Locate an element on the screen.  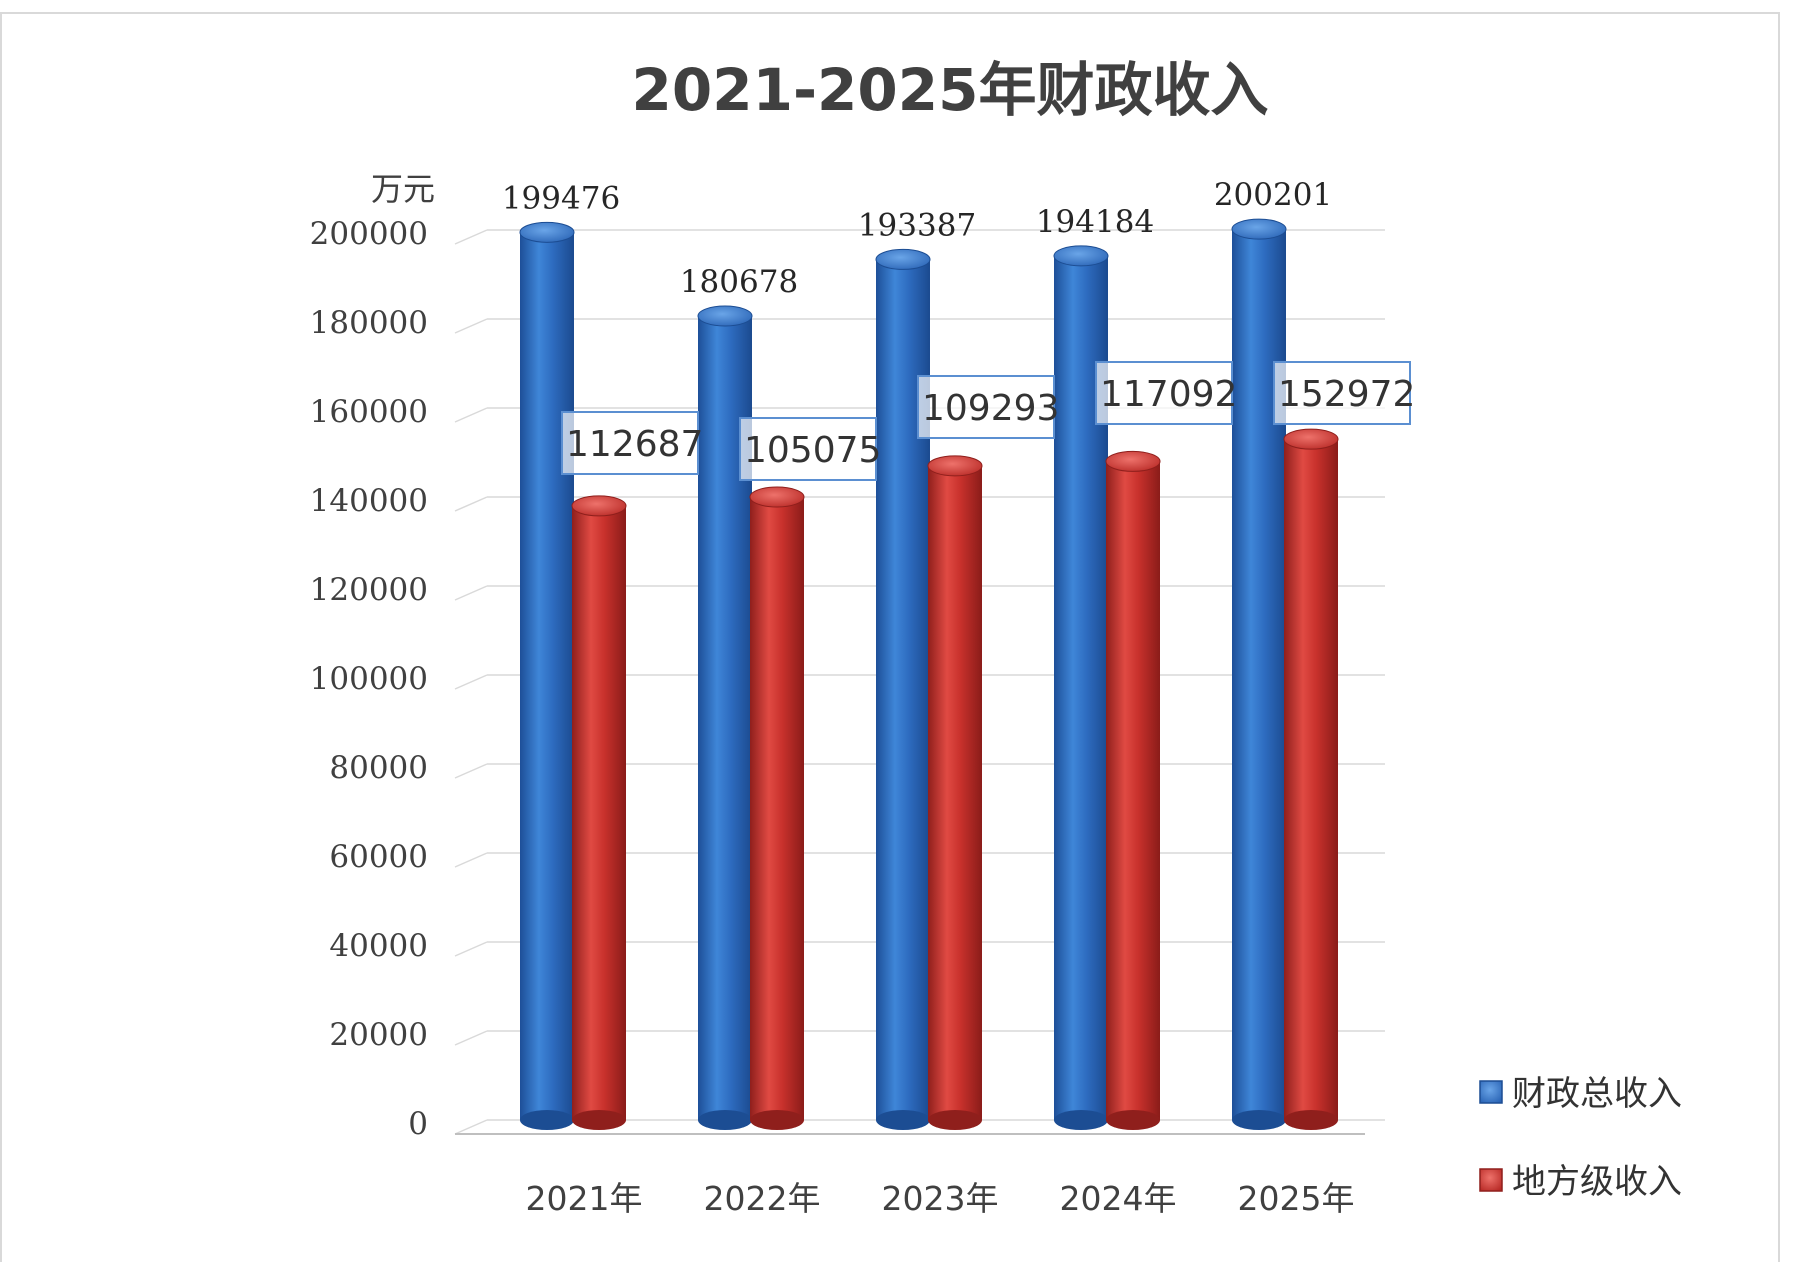
y-tick-label: 80000 is located at coordinates (378, 768).